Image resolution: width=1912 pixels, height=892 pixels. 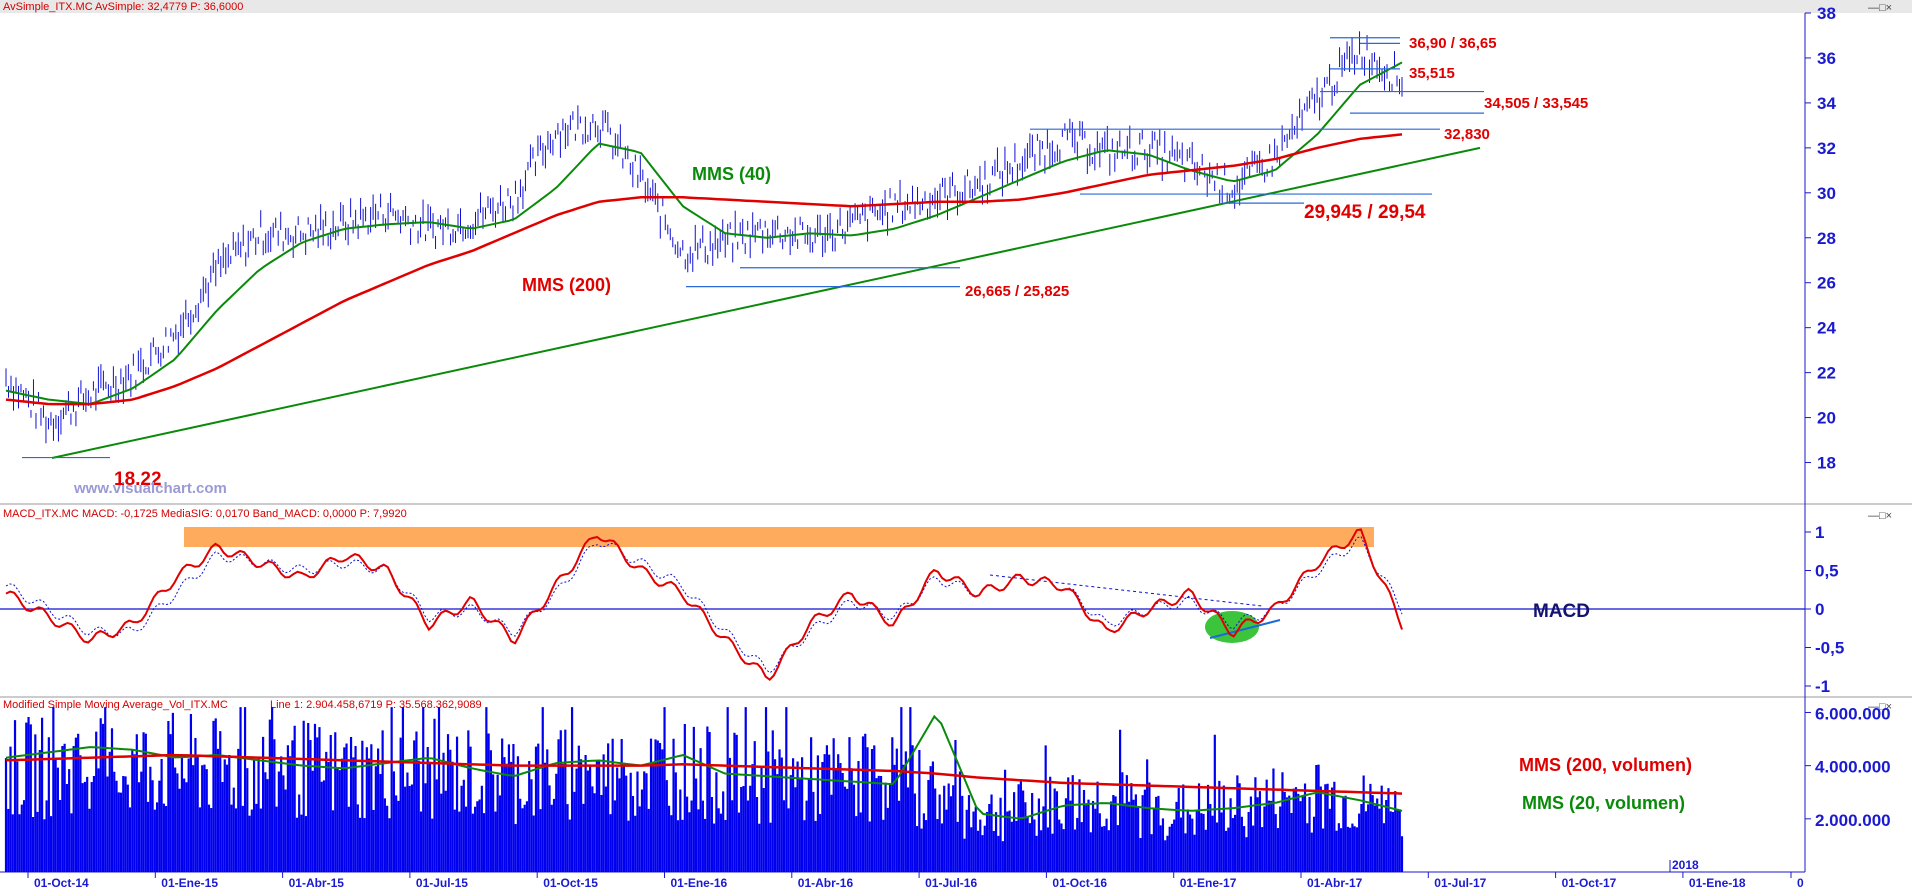 I want to click on macd-header-name: MACD_ITX.MC, so click(x=41, y=514).